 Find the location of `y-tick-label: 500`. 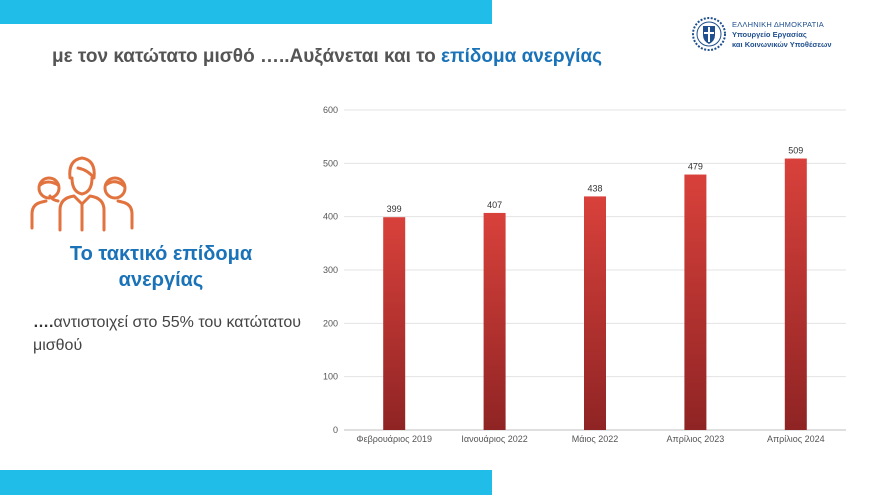

y-tick-label: 500 is located at coordinates (330, 163).